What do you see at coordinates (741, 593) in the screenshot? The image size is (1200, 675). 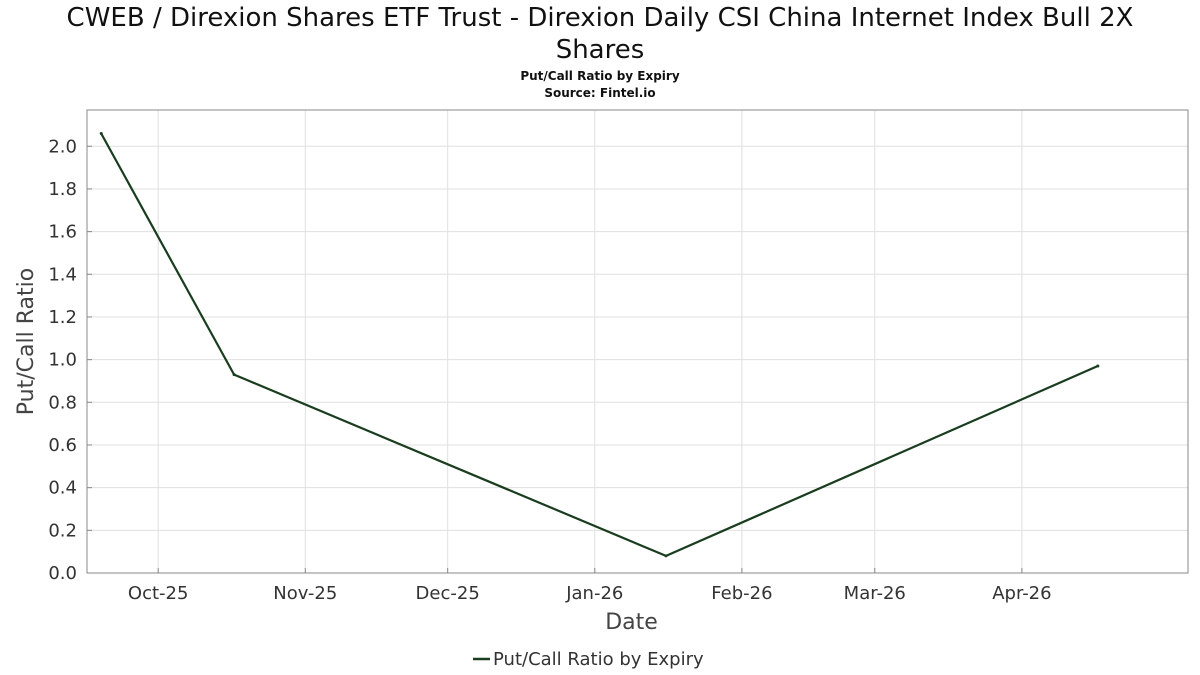 I see `x-tick-label: Feb-26` at bounding box center [741, 593].